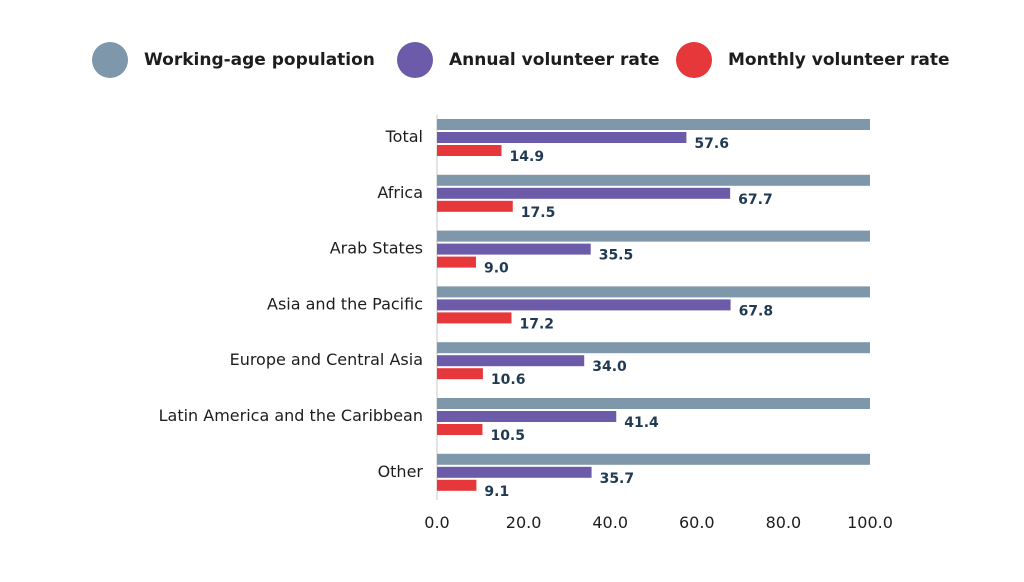 The width and height of the screenshot is (1024, 582). What do you see at coordinates (460, 429) in the screenshot?
I see `bar-monthly-volunteer-rate-latin-america-and-the-caribbean` at bounding box center [460, 429].